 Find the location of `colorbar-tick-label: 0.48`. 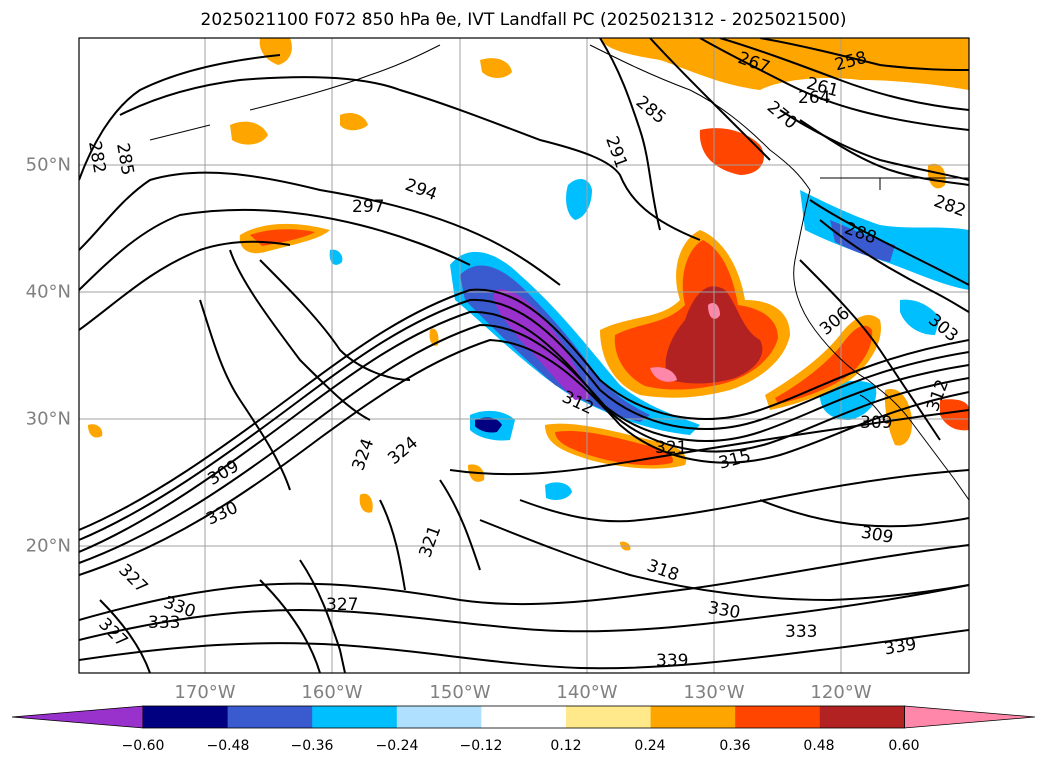

colorbar-tick-label: 0.48 is located at coordinates (819, 746).